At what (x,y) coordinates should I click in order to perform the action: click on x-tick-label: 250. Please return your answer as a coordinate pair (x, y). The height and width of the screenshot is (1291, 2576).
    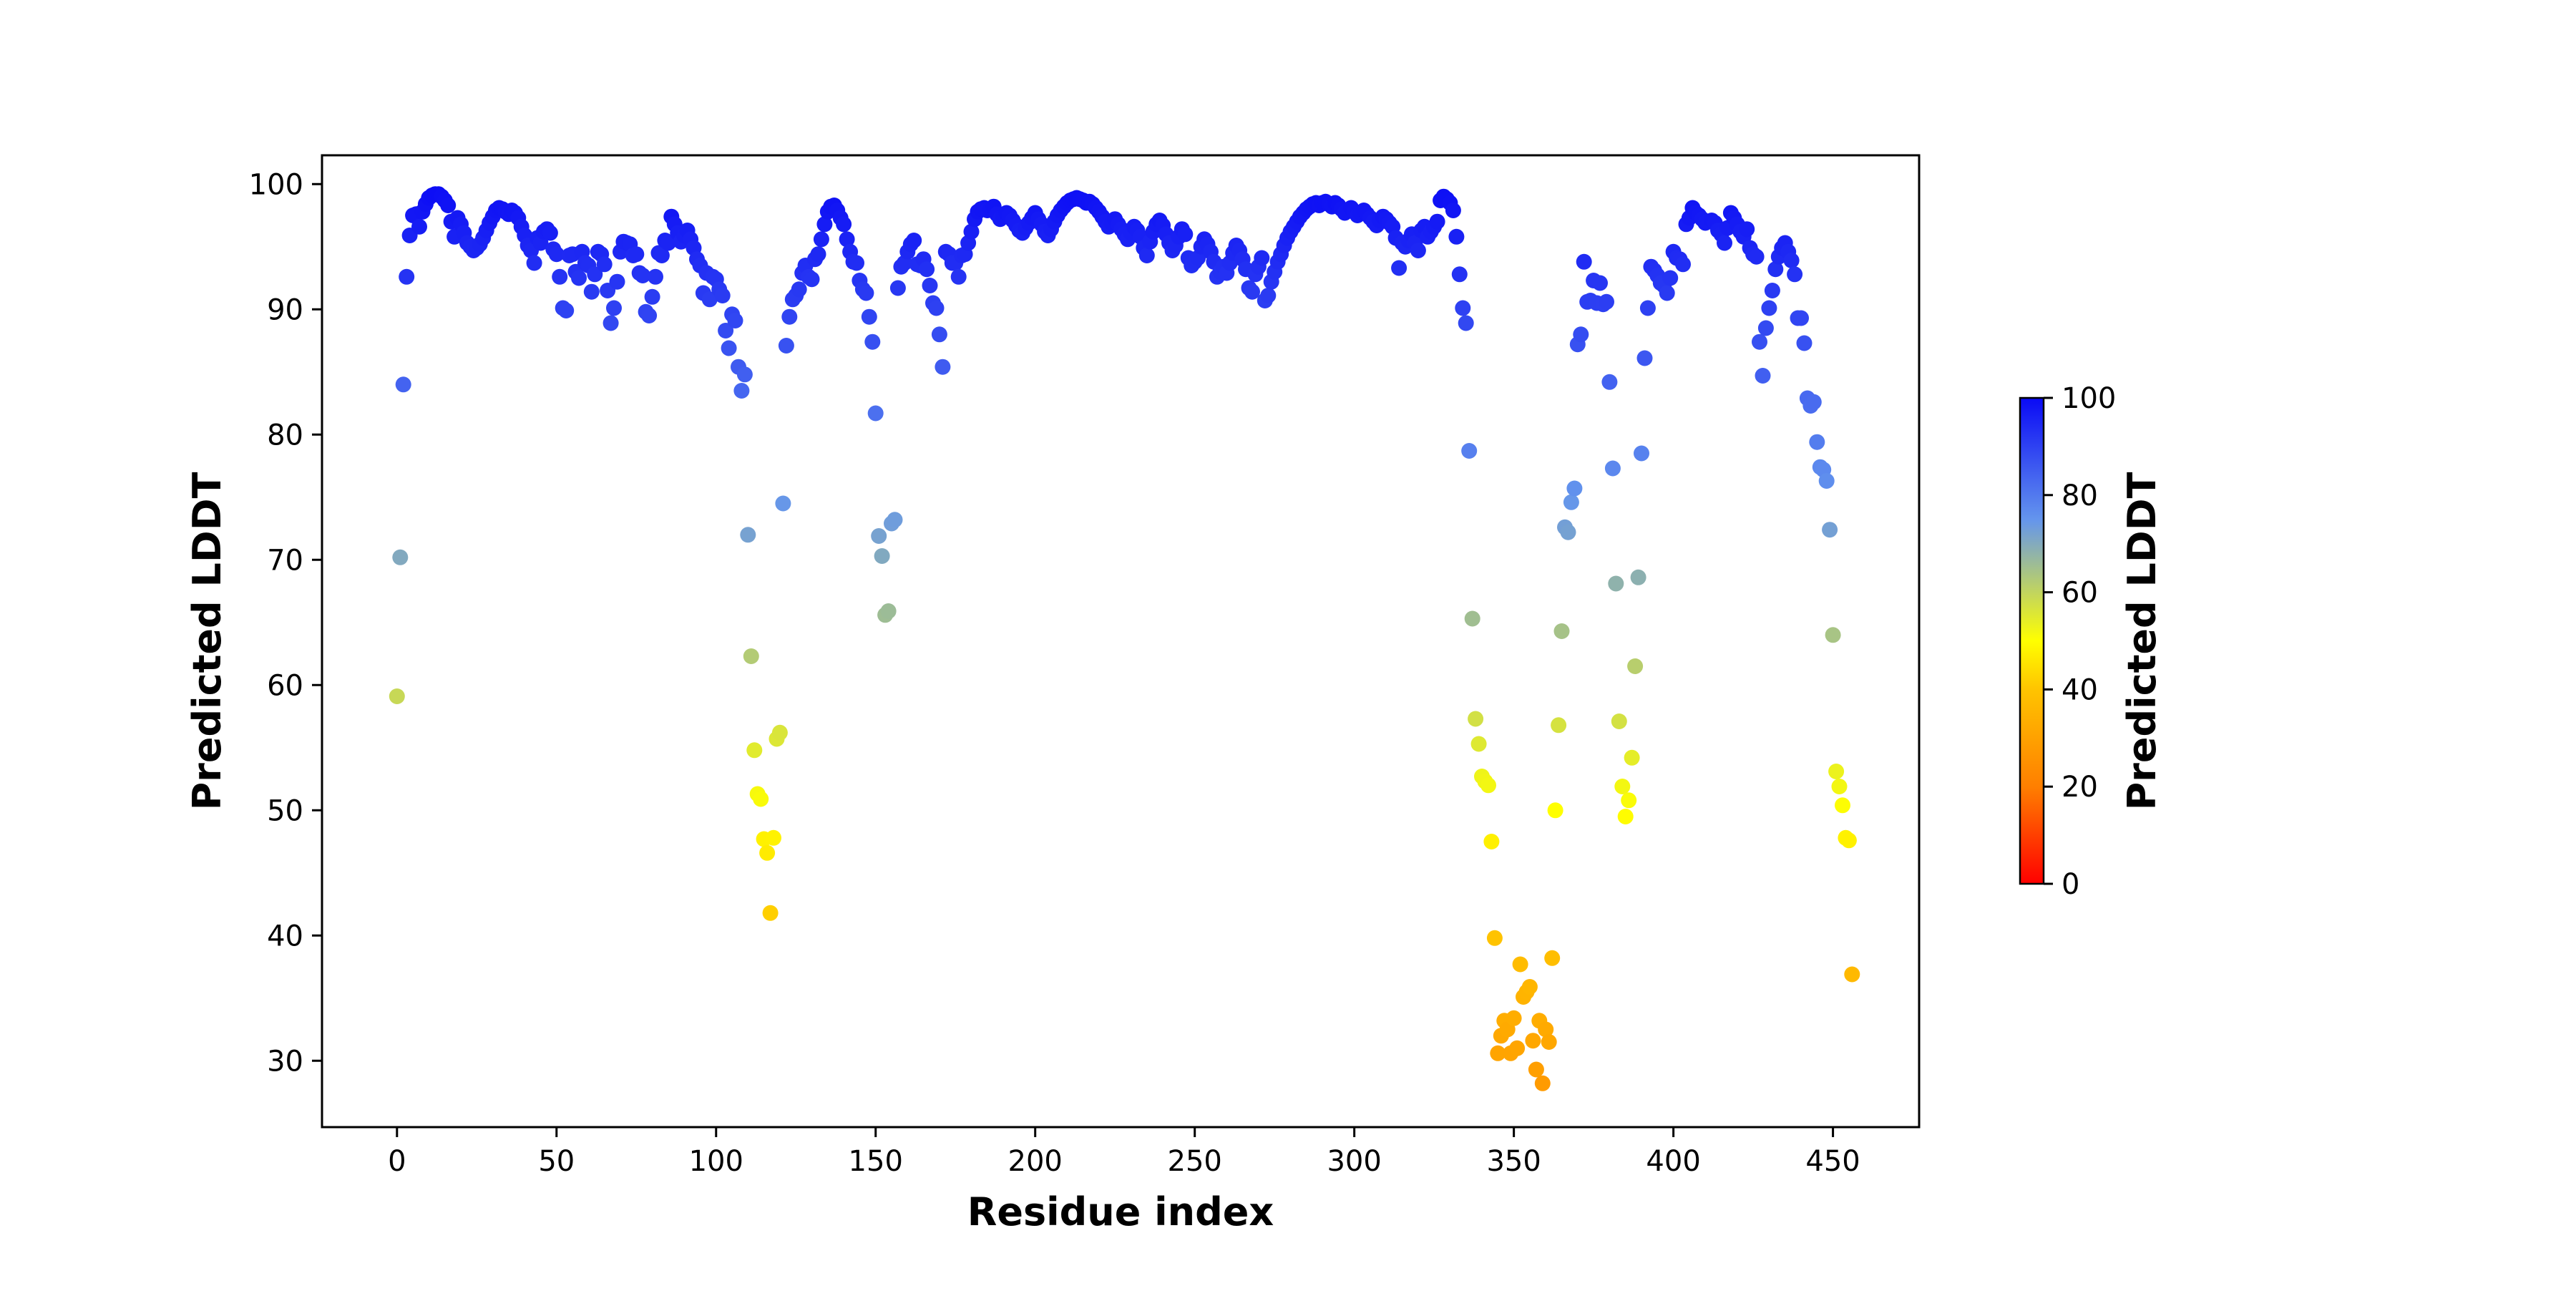
    Looking at the image, I should click on (1195, 1161).